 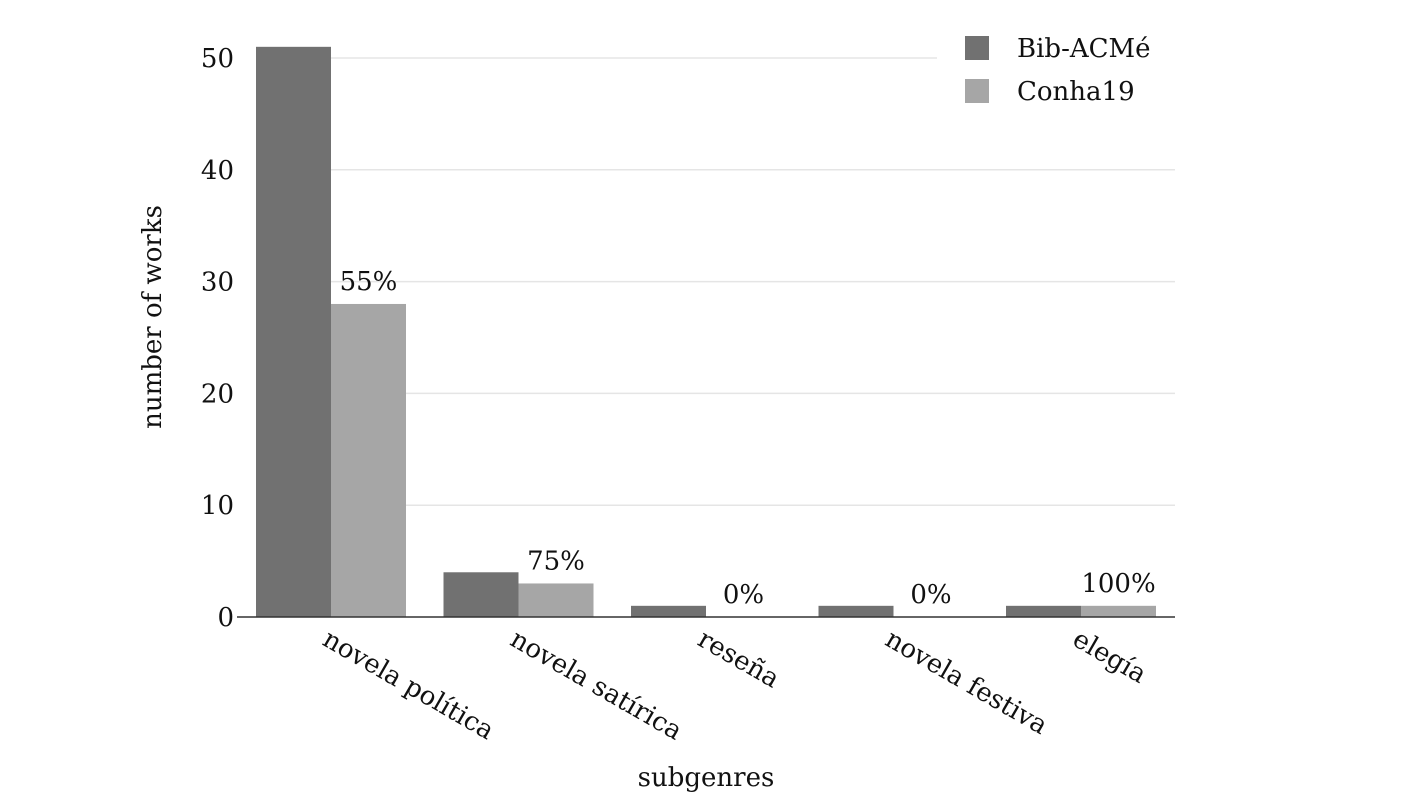 I want to click on x-axis-label: subgenres, so click(x=706, y=778).